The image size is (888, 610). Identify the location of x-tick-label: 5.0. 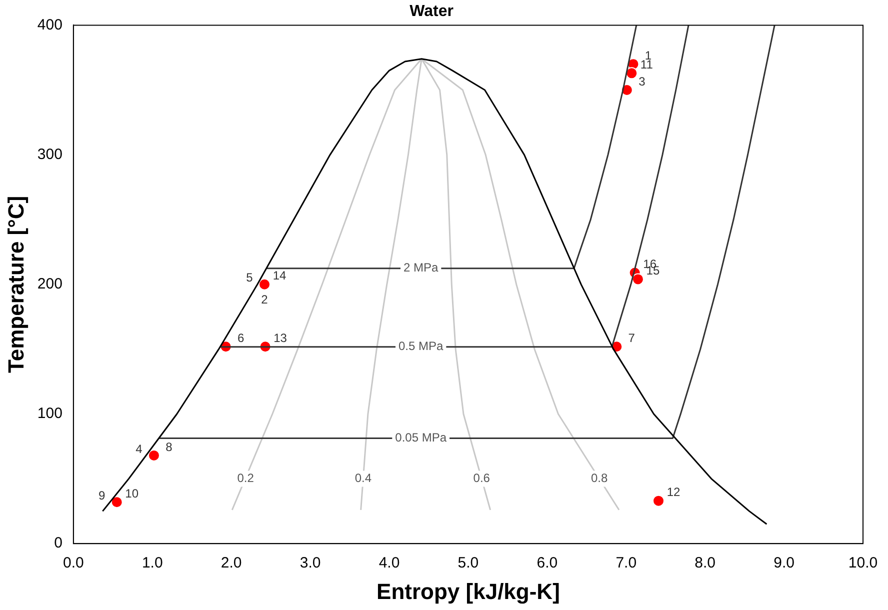
(468, 563).